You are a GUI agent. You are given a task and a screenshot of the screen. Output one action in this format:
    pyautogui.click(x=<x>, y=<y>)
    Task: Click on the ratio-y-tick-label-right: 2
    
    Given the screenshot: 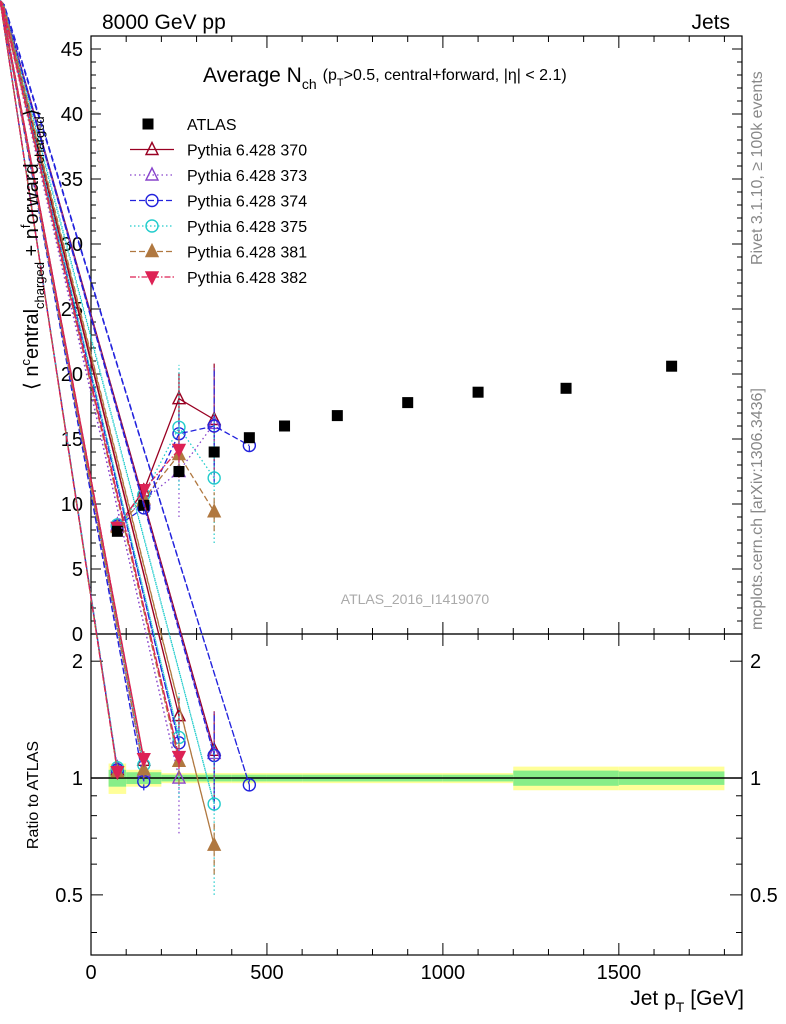 What is the action you would take?
    pyautogui.click(x=755, y=662)
    